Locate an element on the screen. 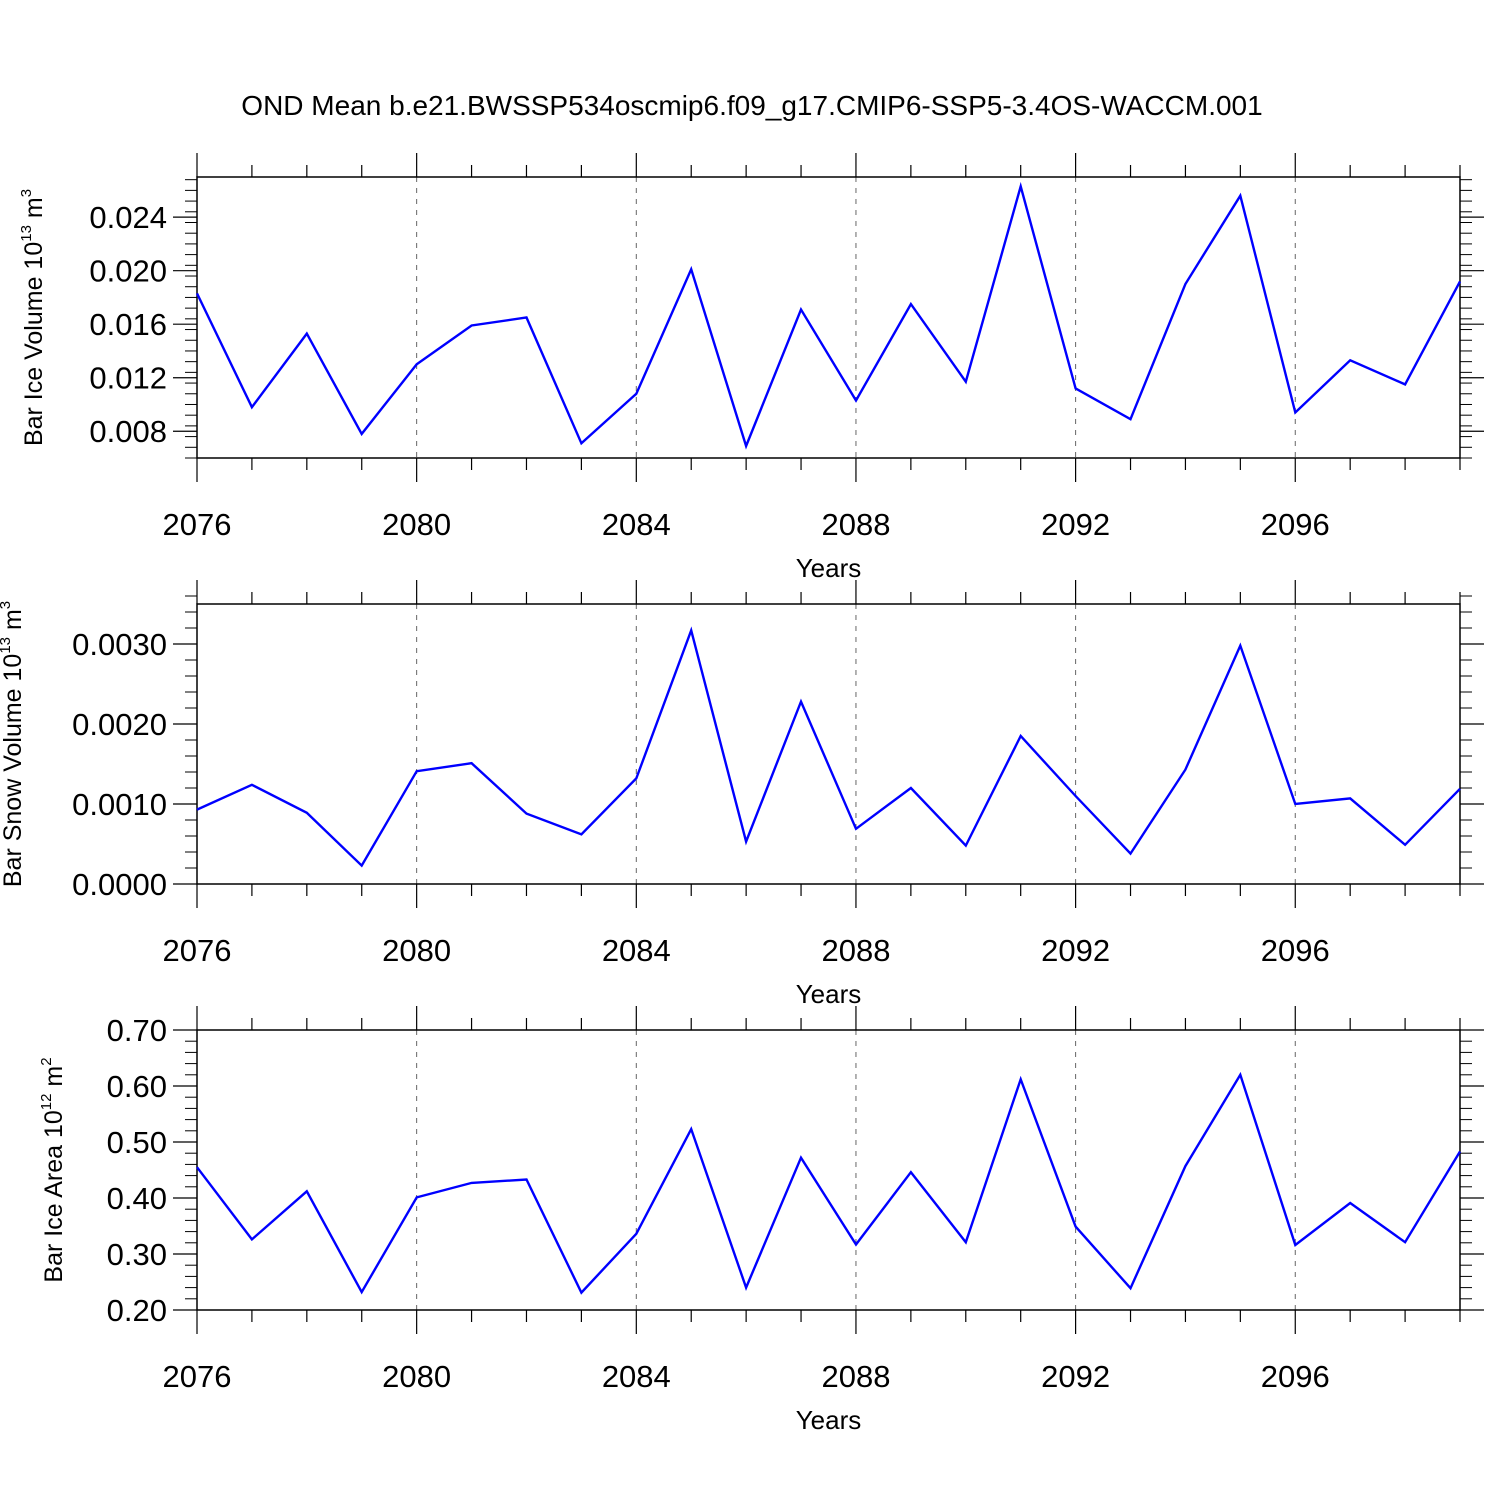 The image size is (1500, 1500). y-label-text: Bar Ice Area 10 is located at coordinates (54, 1196).